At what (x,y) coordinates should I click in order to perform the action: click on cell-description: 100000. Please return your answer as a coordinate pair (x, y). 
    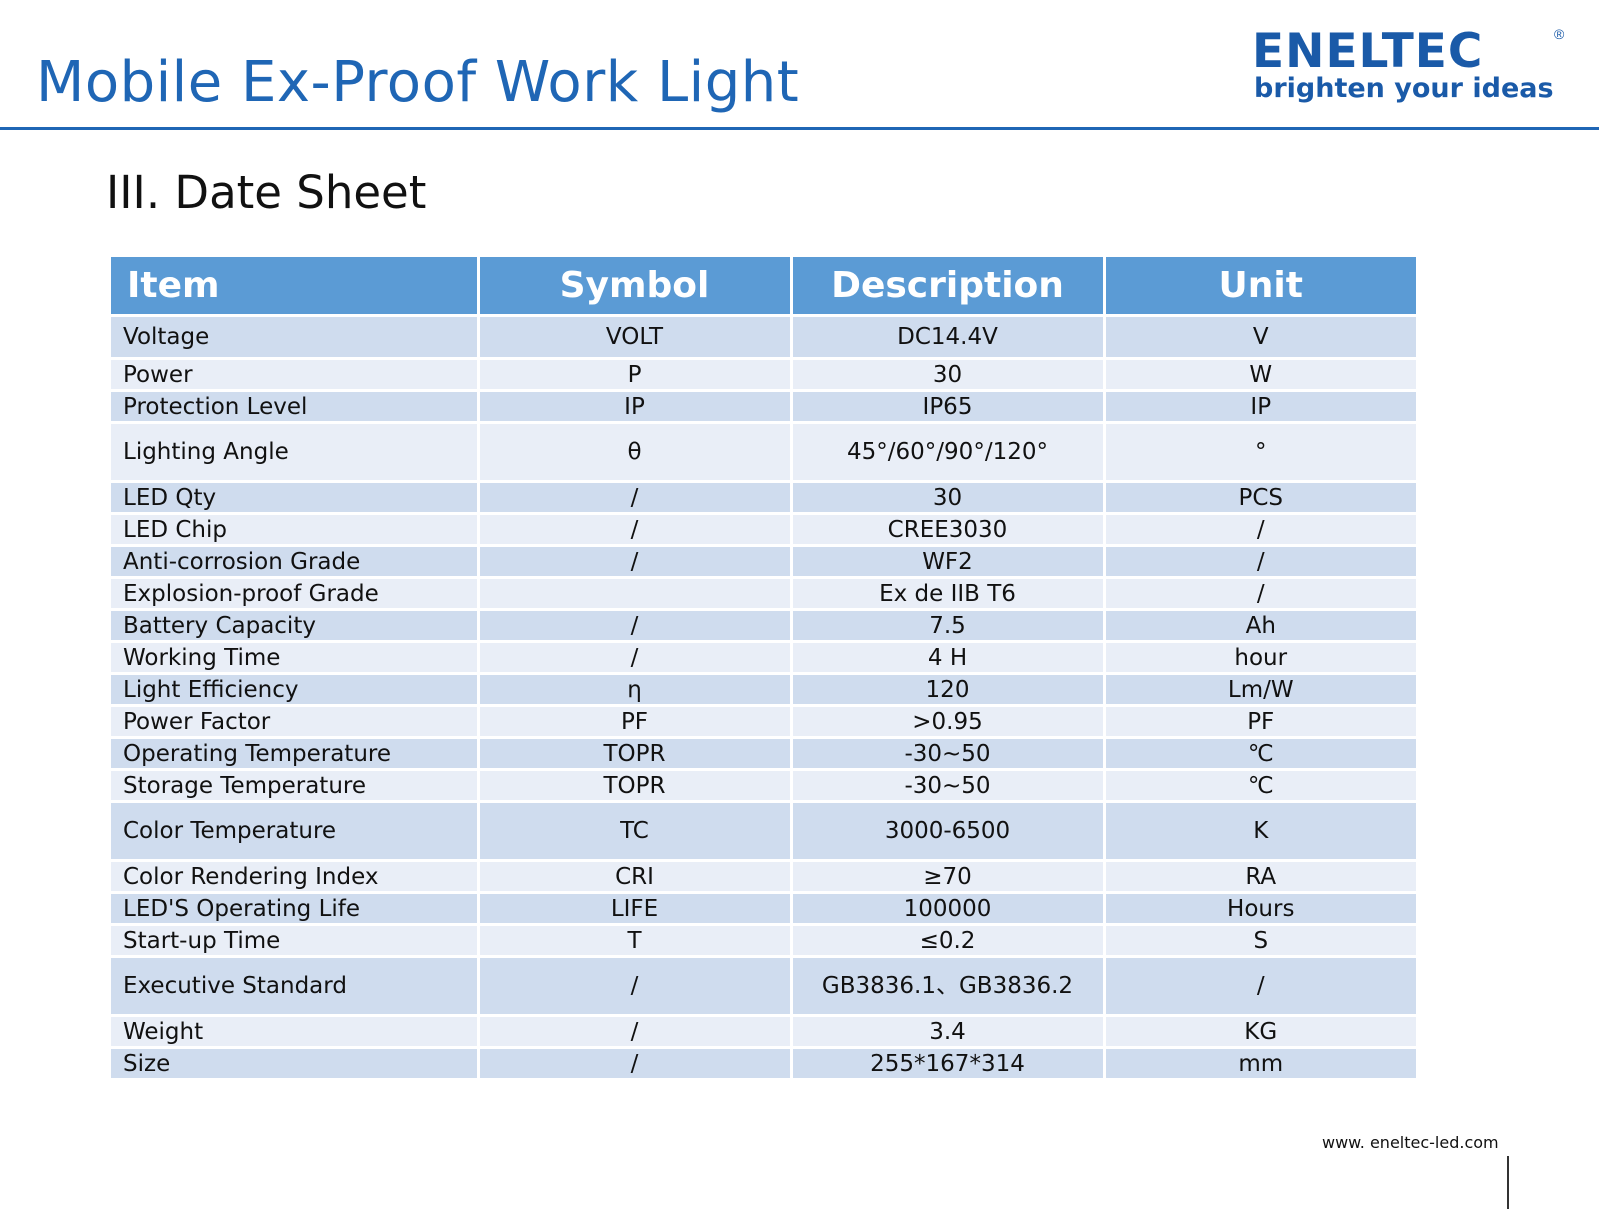
    Looking at the image, I should click on (948, 909).